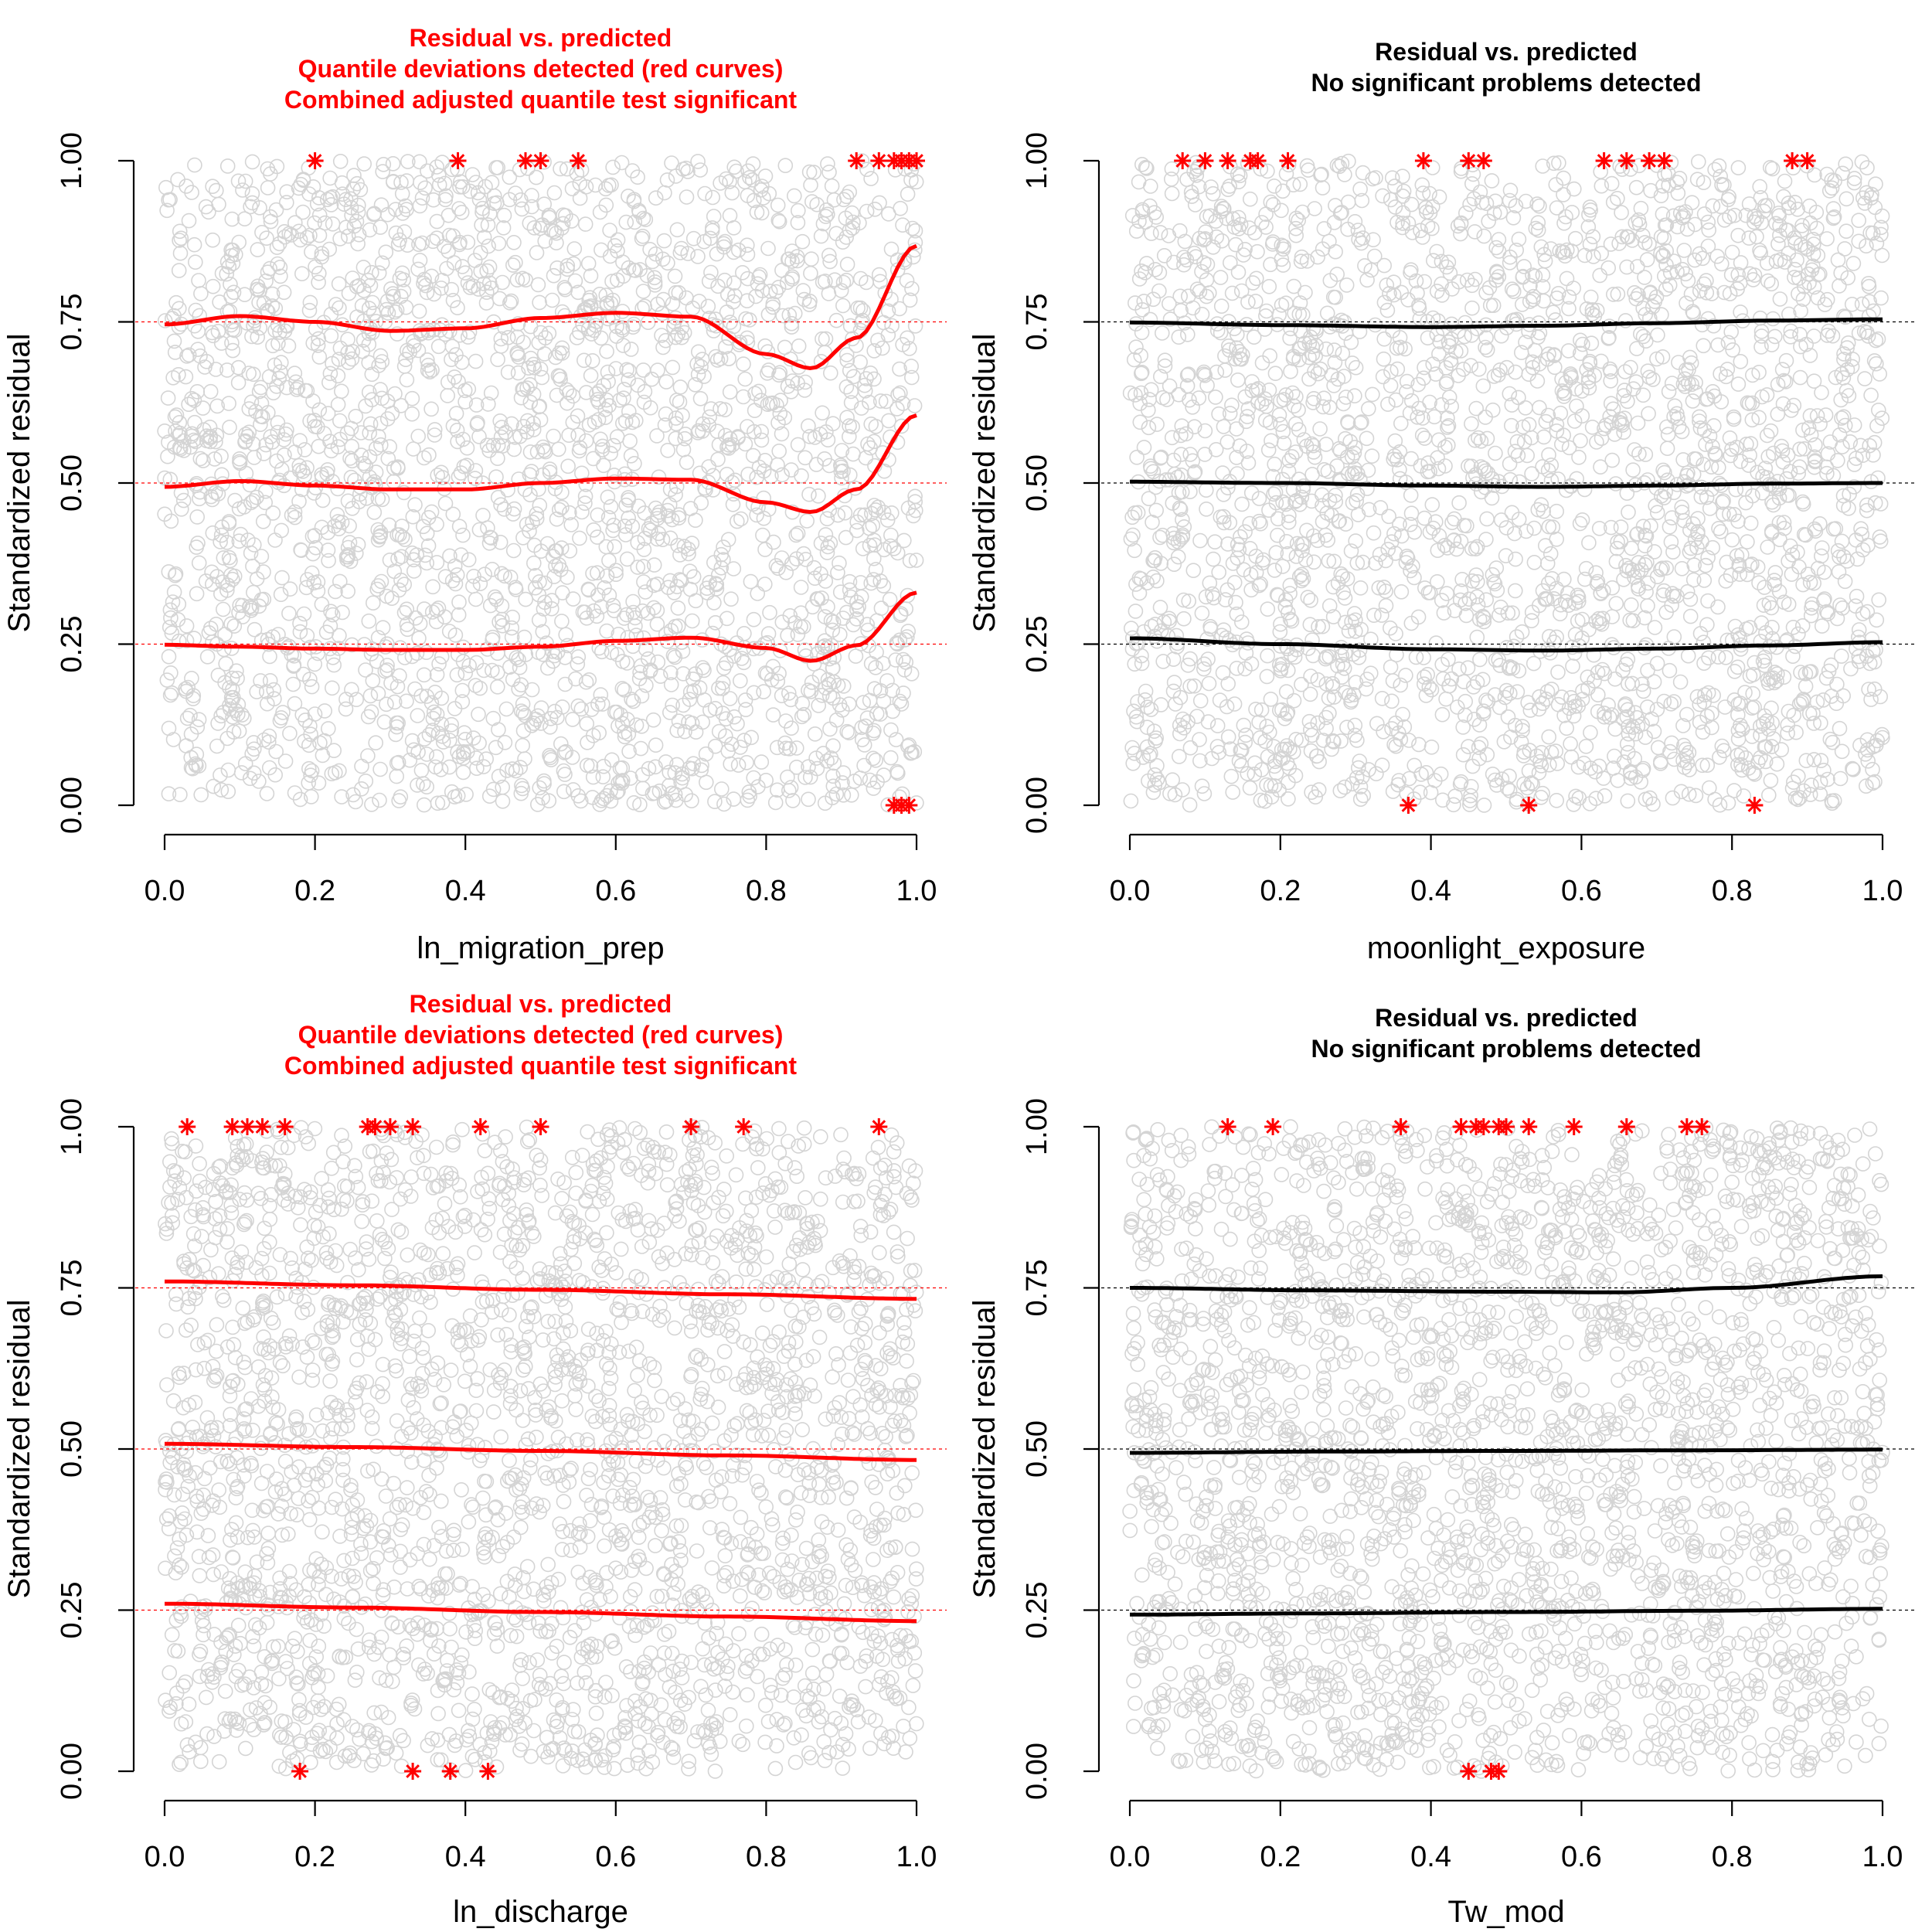 This screenshot has width=1932, height=1932. I want to click on x-axis-label: ln_migration_prep, so click(540, 948).